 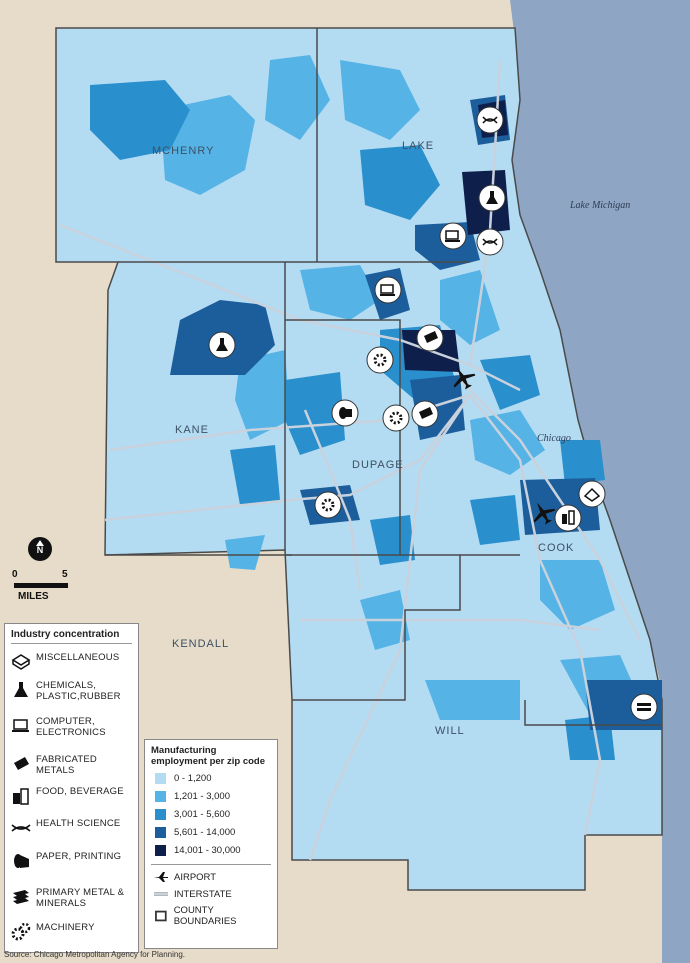 I want to click on county-label-kane: KANE, so click(x=192, y=430).